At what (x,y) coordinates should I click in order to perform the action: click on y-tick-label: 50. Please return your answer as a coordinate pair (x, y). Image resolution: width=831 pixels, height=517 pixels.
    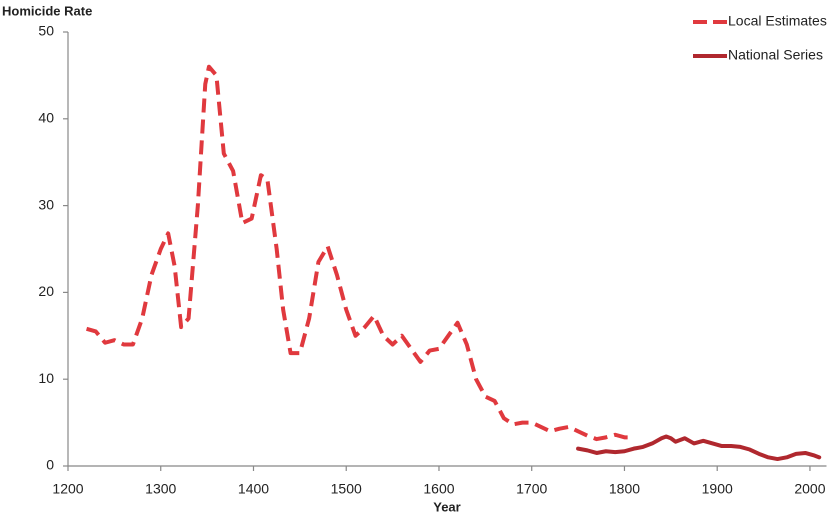
    Looking at the image, I should click on (46, 31).